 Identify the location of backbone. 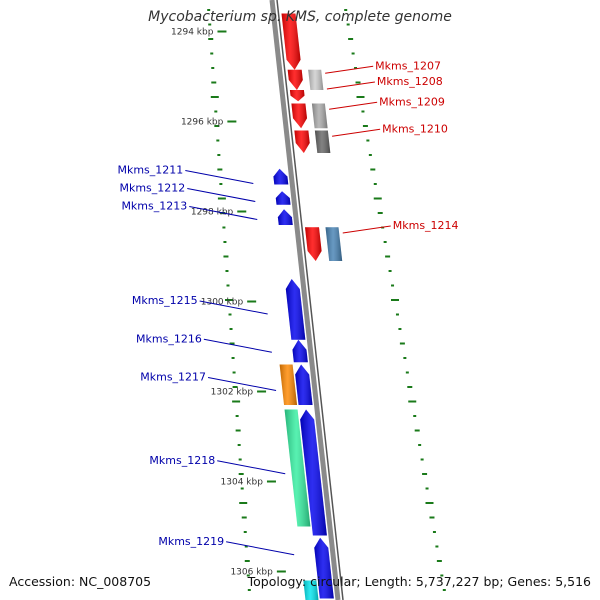
(306, 300).